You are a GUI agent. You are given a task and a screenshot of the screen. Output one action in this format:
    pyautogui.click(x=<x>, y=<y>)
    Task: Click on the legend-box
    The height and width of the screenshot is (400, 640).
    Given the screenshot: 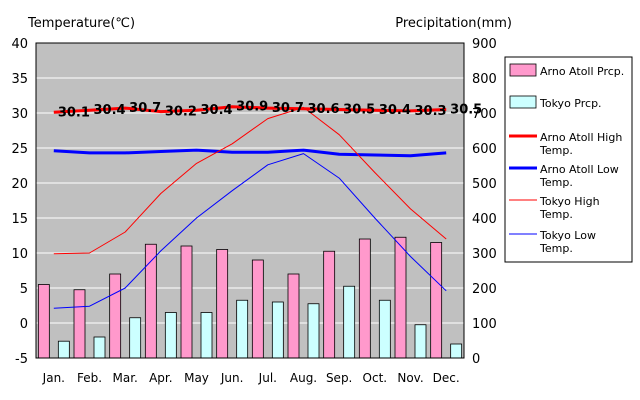 What is the action you would take?
    pyautogui.click(x=568, y=159)
    